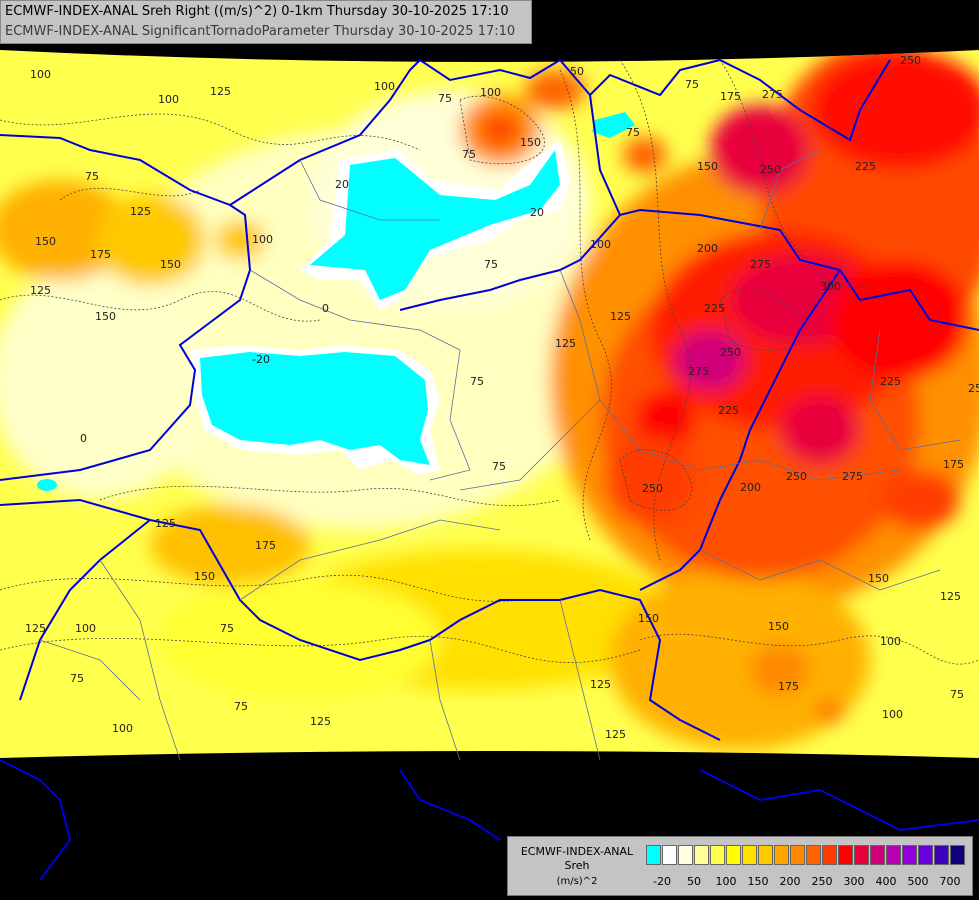  What do you see at coordinates (830, 286) in the screenshot?
I see `contour-label: 300` at bounding box center [830, 286].